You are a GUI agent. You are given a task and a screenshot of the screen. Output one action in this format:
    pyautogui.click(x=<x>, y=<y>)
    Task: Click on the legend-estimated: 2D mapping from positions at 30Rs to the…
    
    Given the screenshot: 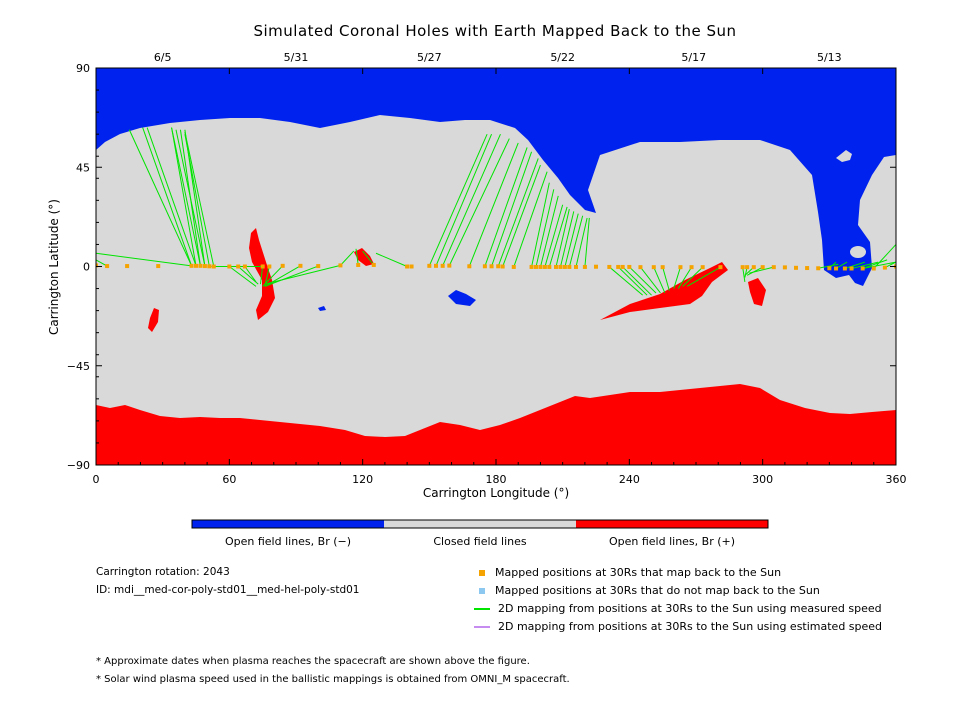 What is the action you would take?
    pyautogui.click(x=678, y=626)
    